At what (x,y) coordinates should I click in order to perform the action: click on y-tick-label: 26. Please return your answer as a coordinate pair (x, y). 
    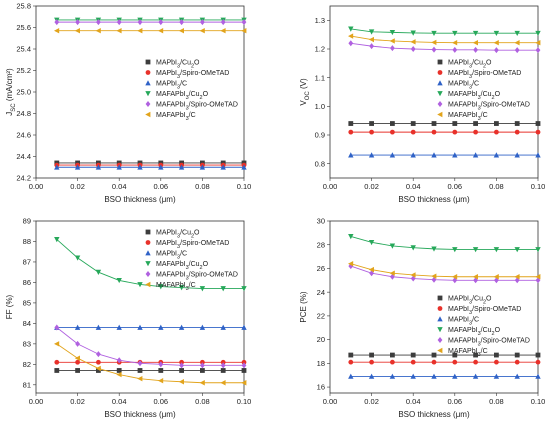
    Looking at the image, I should click on (321, 268).